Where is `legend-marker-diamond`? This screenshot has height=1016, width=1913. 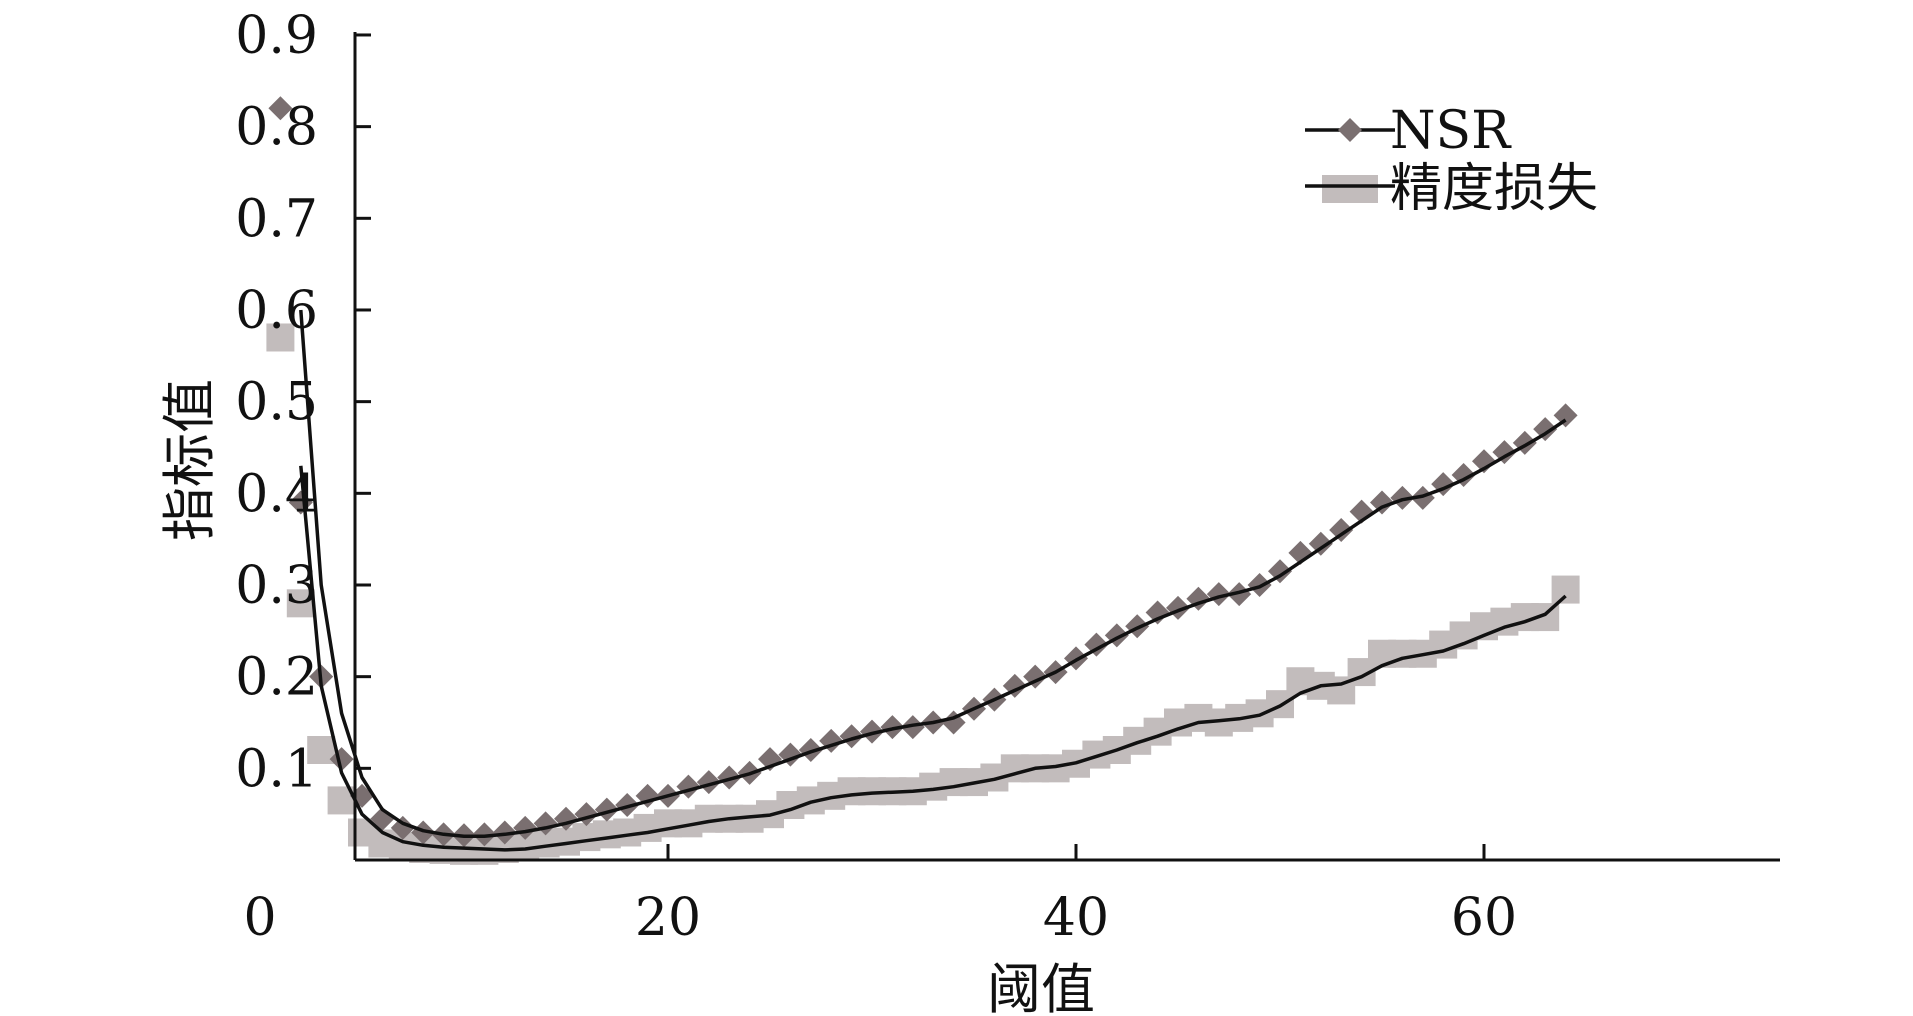 legend-marker-diamond is located at coordinates (1350, 130).